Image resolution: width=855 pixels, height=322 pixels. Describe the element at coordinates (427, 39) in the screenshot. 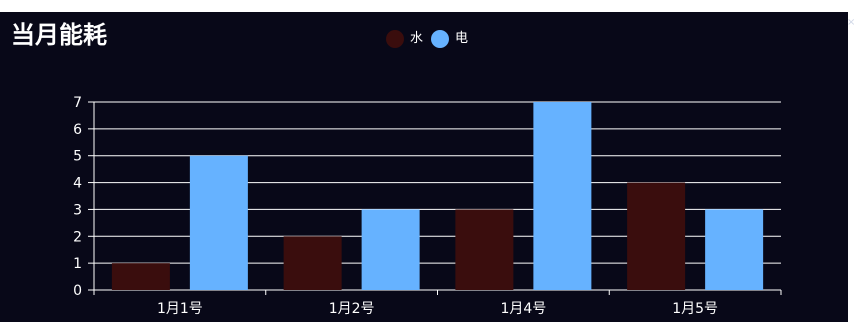

I see `legend: 水 电` at that location.